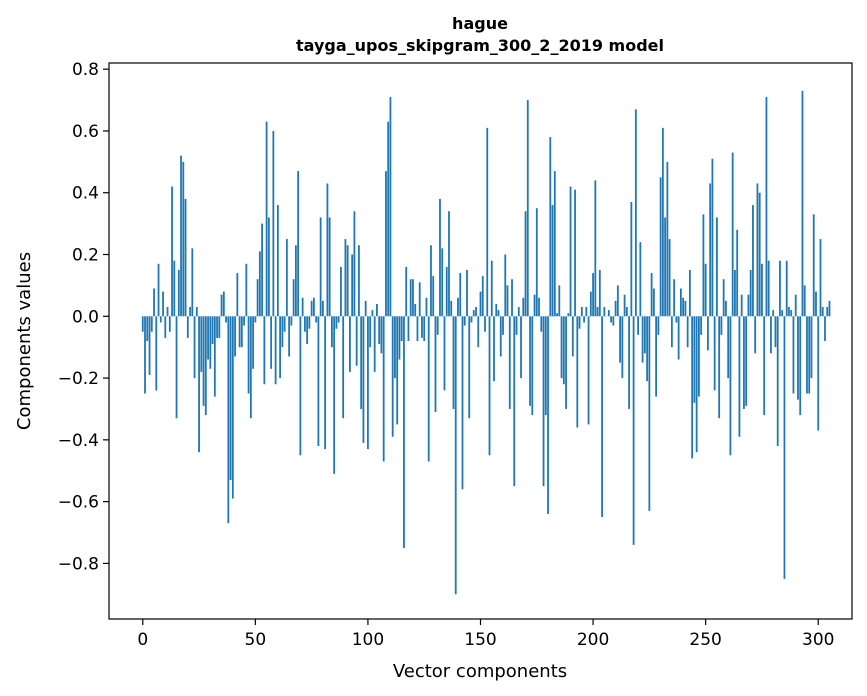 This screenshot has width=867, height=696. Describe the element at coordinates (78, 564) in the screenshot. I see `y-tick-label: −0.8` at that location.